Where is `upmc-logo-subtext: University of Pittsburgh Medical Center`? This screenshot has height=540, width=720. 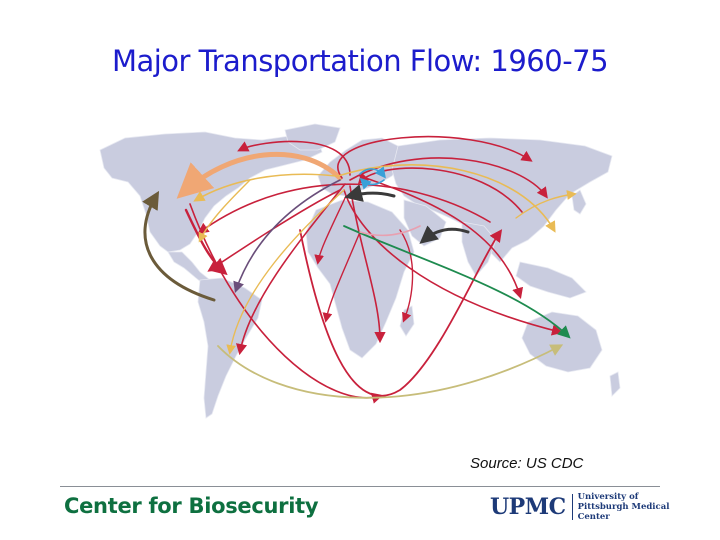 upmc-logo-subtext: University of Pittsburgh Medical Center is located at coordinates (623, 507).